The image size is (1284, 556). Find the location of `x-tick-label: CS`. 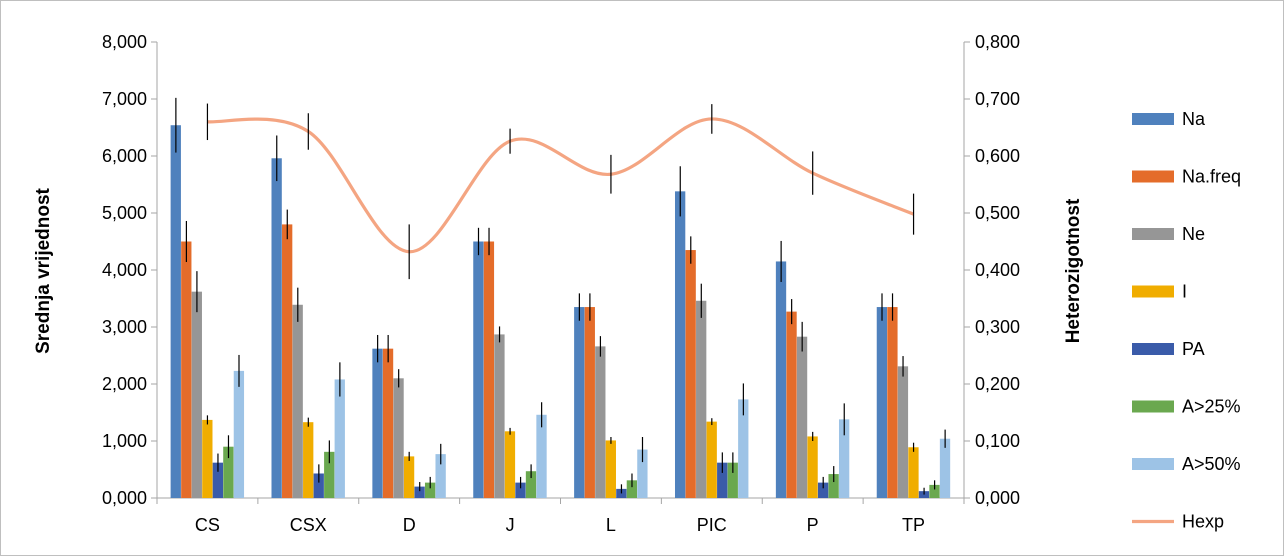

x-tick-label: CS is located at coordinates (207, 525).